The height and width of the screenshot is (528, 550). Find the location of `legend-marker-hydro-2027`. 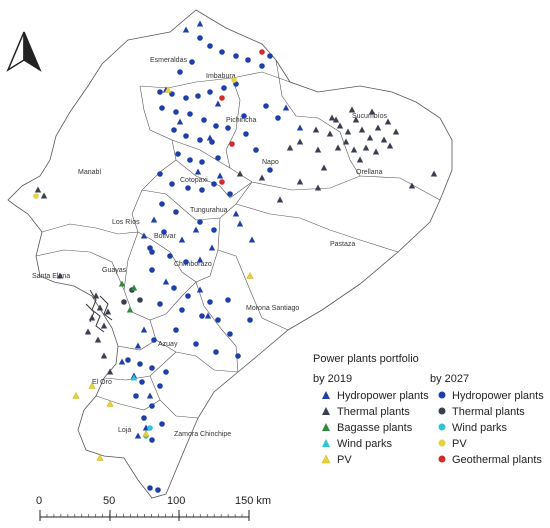

legend-marker-hydro-2027 is located at coordinates (442, 395).